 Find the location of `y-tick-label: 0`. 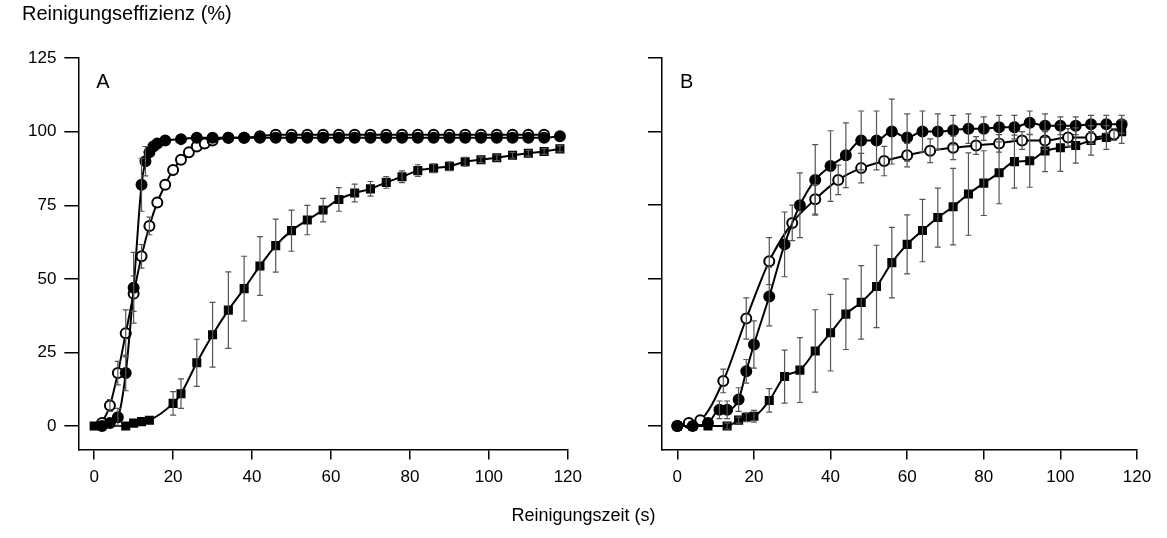

y-tick-label: 0 is located at coordinates (51, 425).